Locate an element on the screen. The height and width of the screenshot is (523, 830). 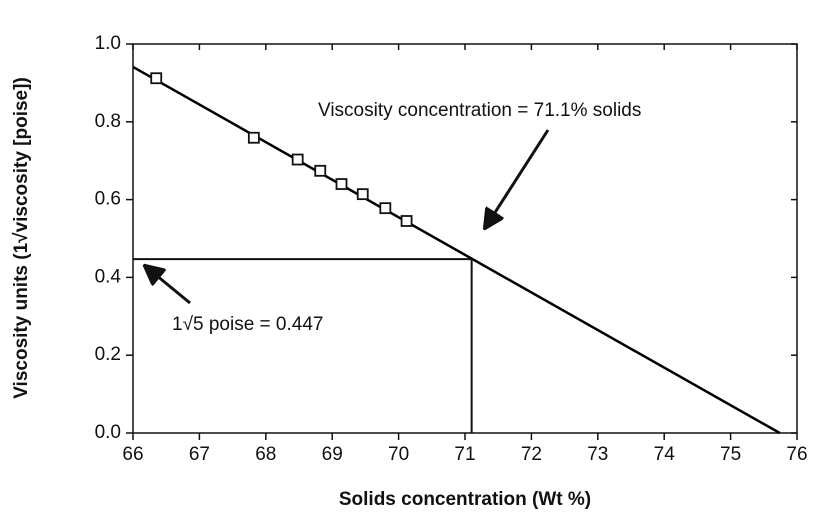
x-tick-label: 70 is located at coordinates (398, 454).